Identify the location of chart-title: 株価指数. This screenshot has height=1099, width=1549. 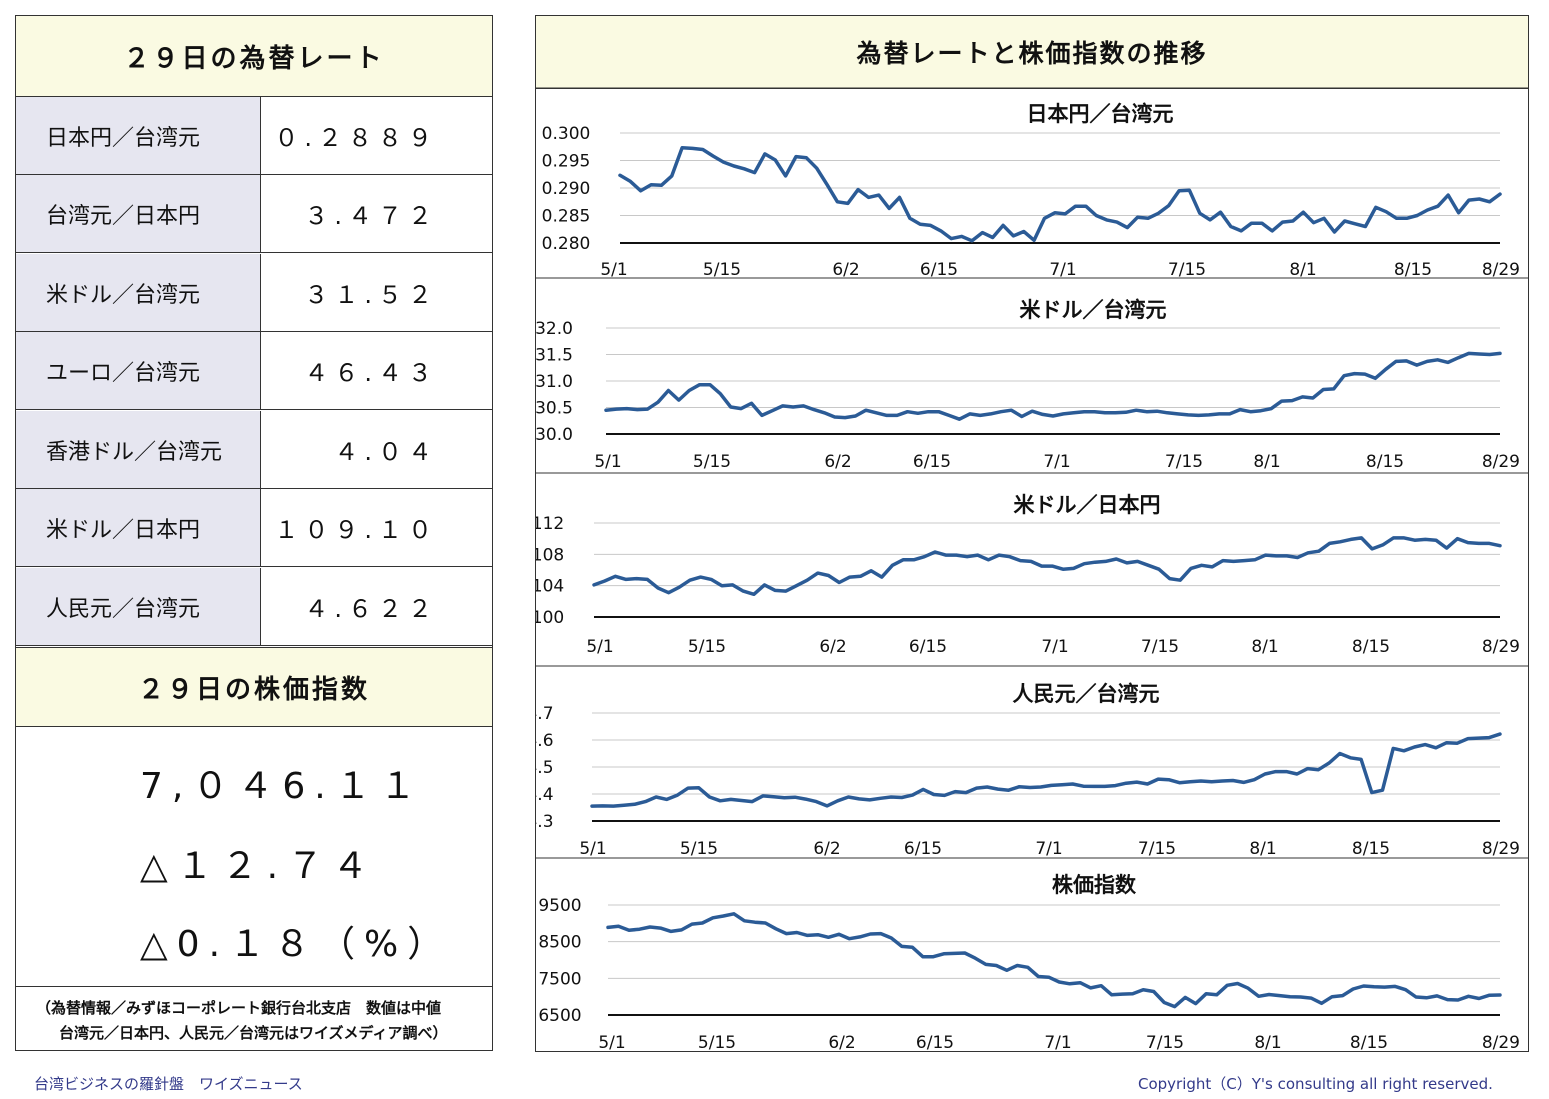
(1094, 885).